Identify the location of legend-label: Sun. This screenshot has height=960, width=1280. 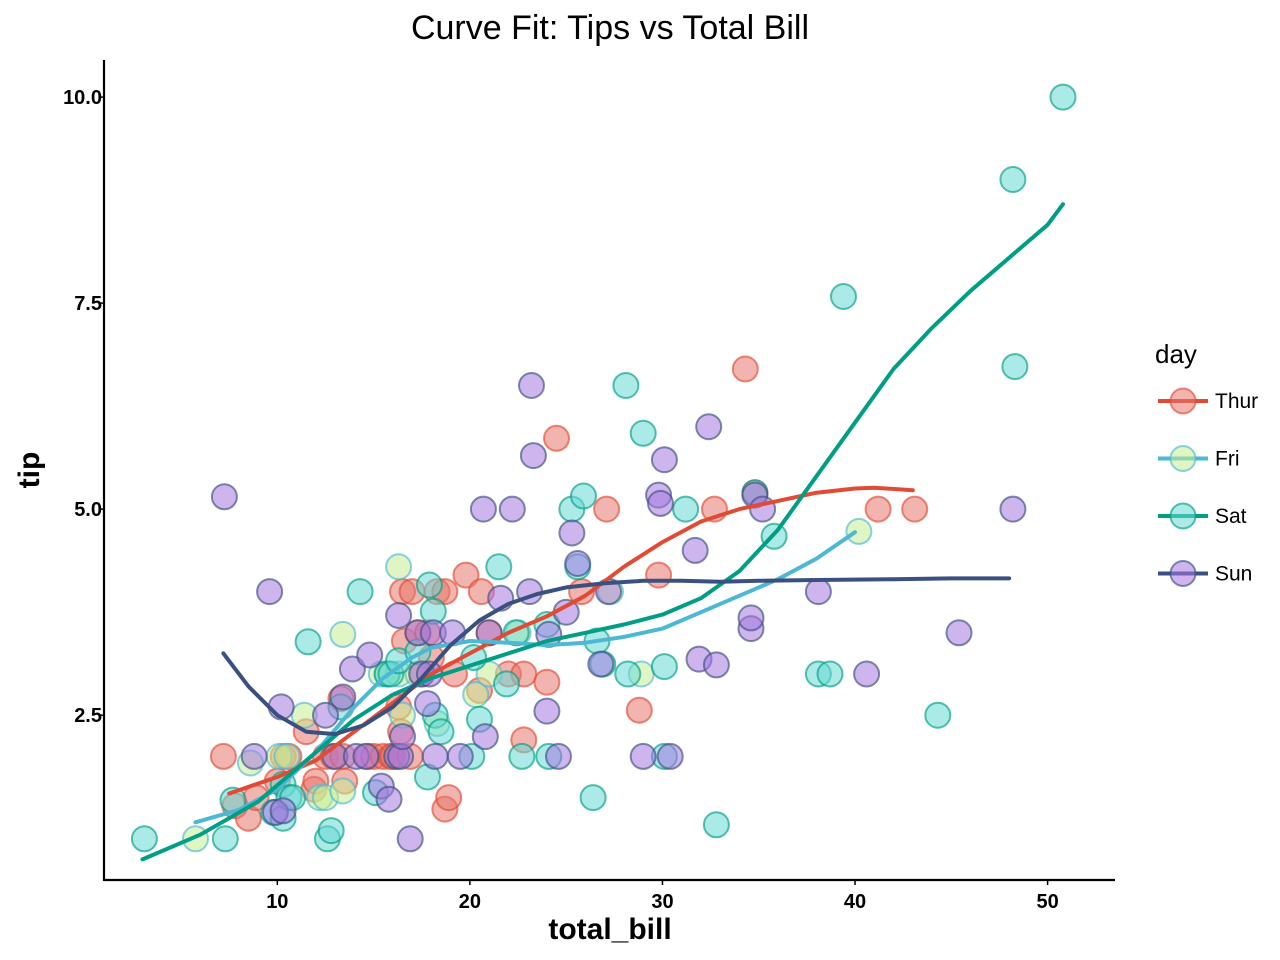
(1233, 574).